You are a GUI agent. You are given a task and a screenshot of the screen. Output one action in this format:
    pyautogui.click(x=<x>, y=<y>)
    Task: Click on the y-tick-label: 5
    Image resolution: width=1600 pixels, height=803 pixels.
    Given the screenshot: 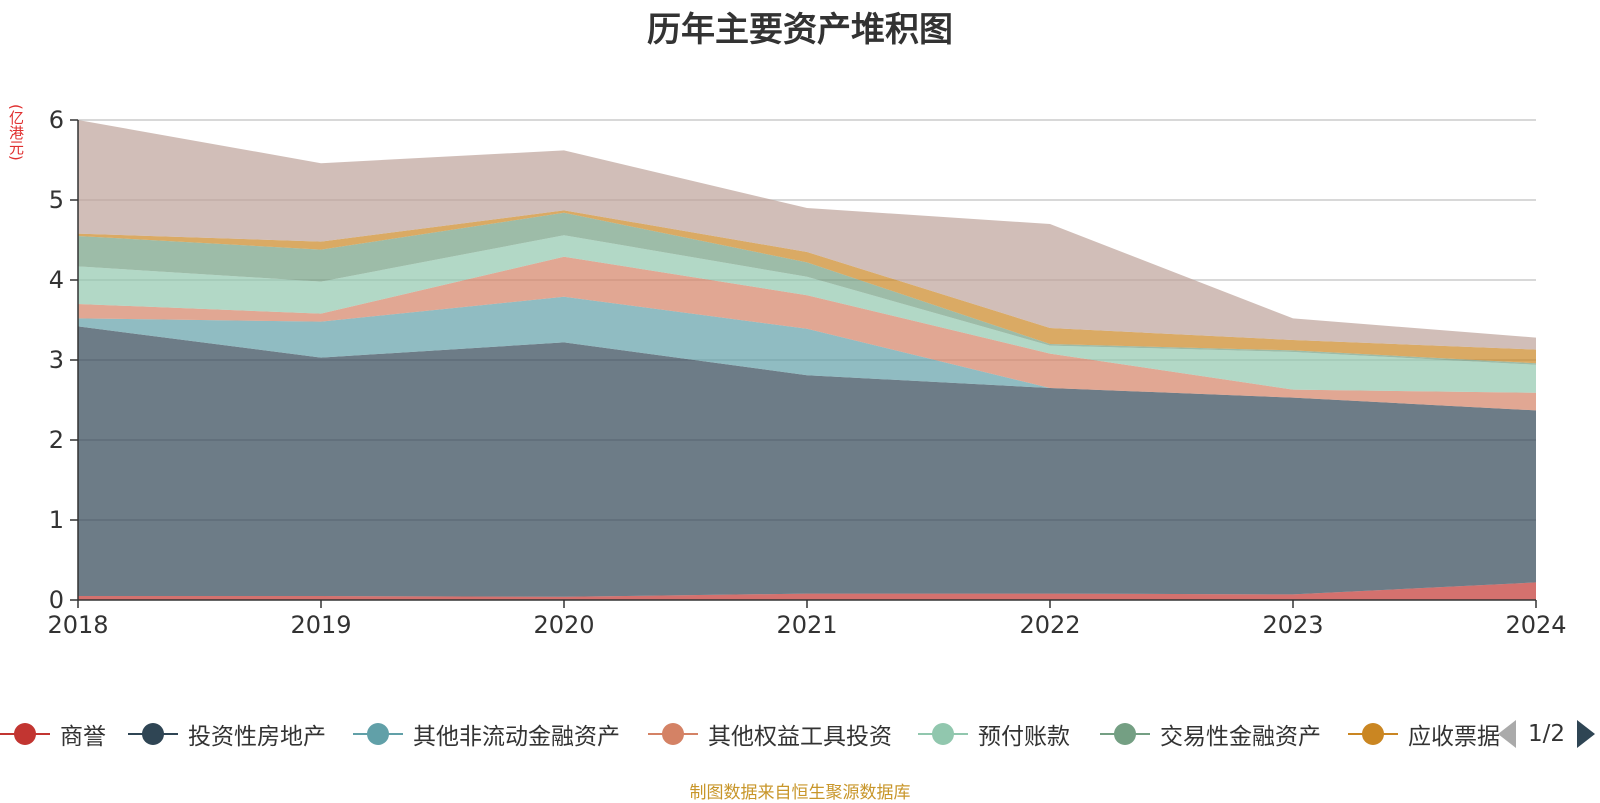 What is the action you would take?
    pyautogui.click(x=56, y=200)
    